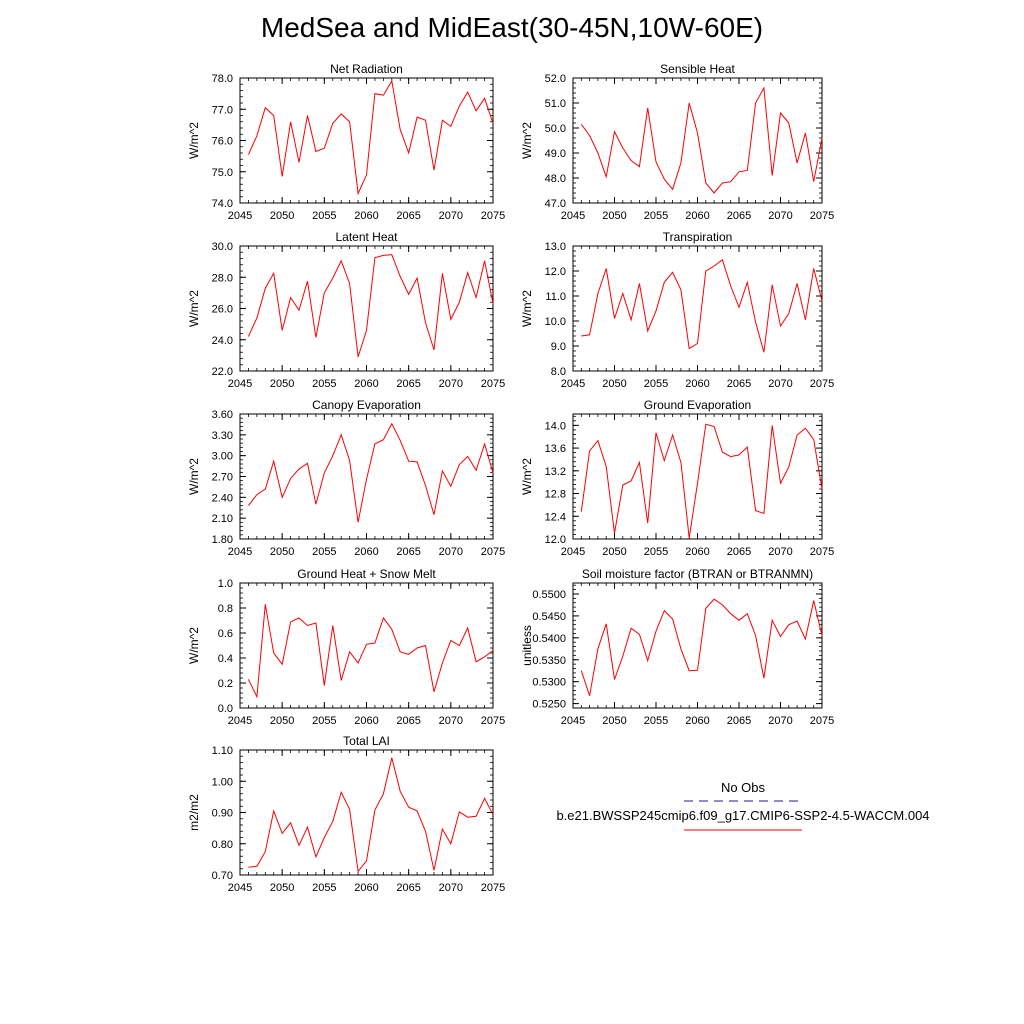 The width and height of the screenshot is (1024, 1024). Describe the element at coordinates (512, 27) in the screenshot. I see `page-title: MedSea and MidEast(30-45N,10W-60E)` at that location.